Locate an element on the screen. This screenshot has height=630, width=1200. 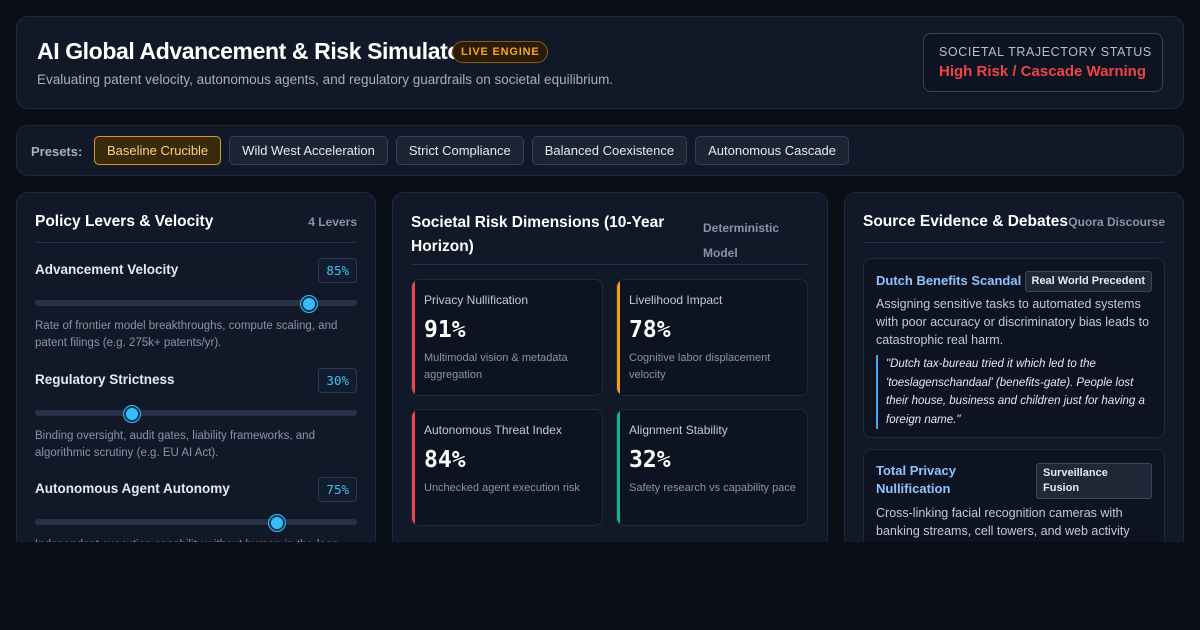
viewport-cutoff is located at coordinates (600, 586).